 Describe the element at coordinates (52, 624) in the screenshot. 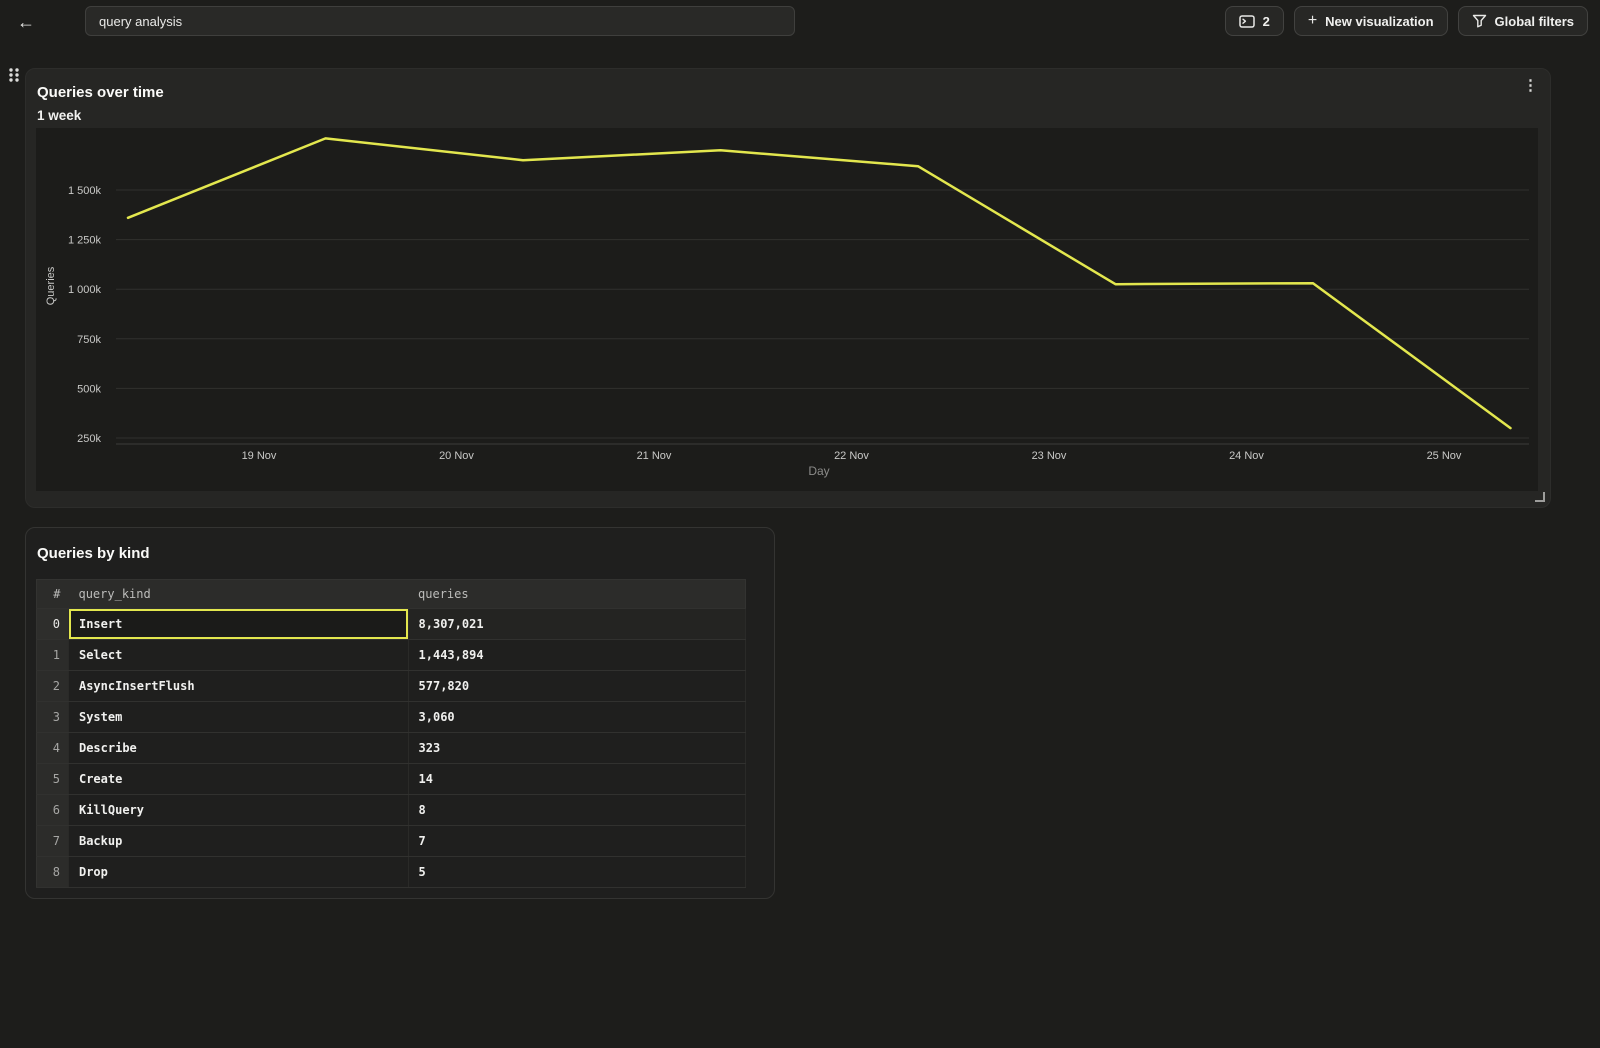

I see `row-index-cell: 0` at that location.